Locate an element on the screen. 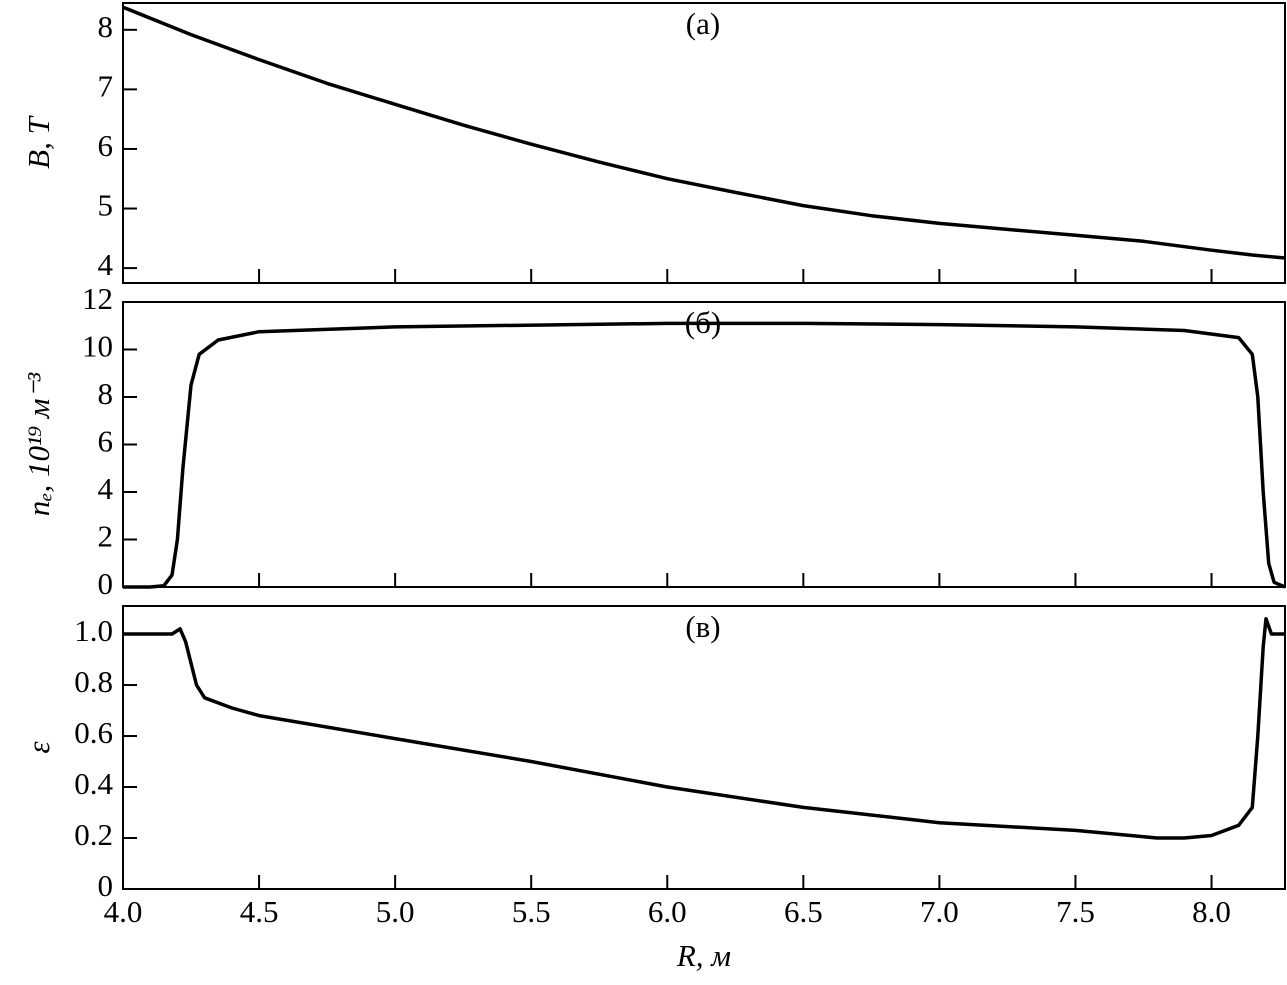 The width and height of the screenshot is (1287, 985). y-axis-label: ε is located at coordinates (38, 747).